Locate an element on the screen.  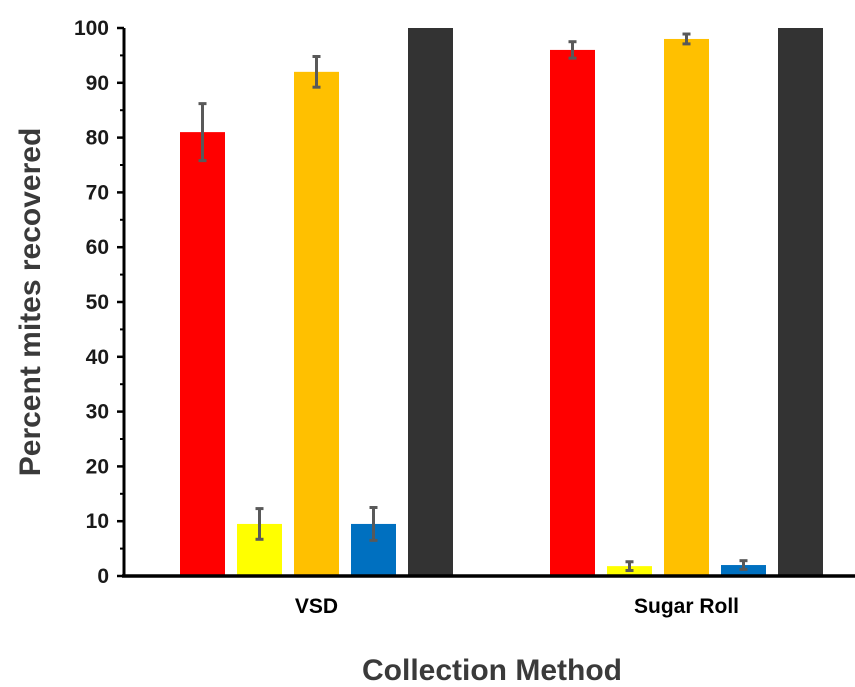
y-tick-label: 60 is located at coordinates (97, 247).